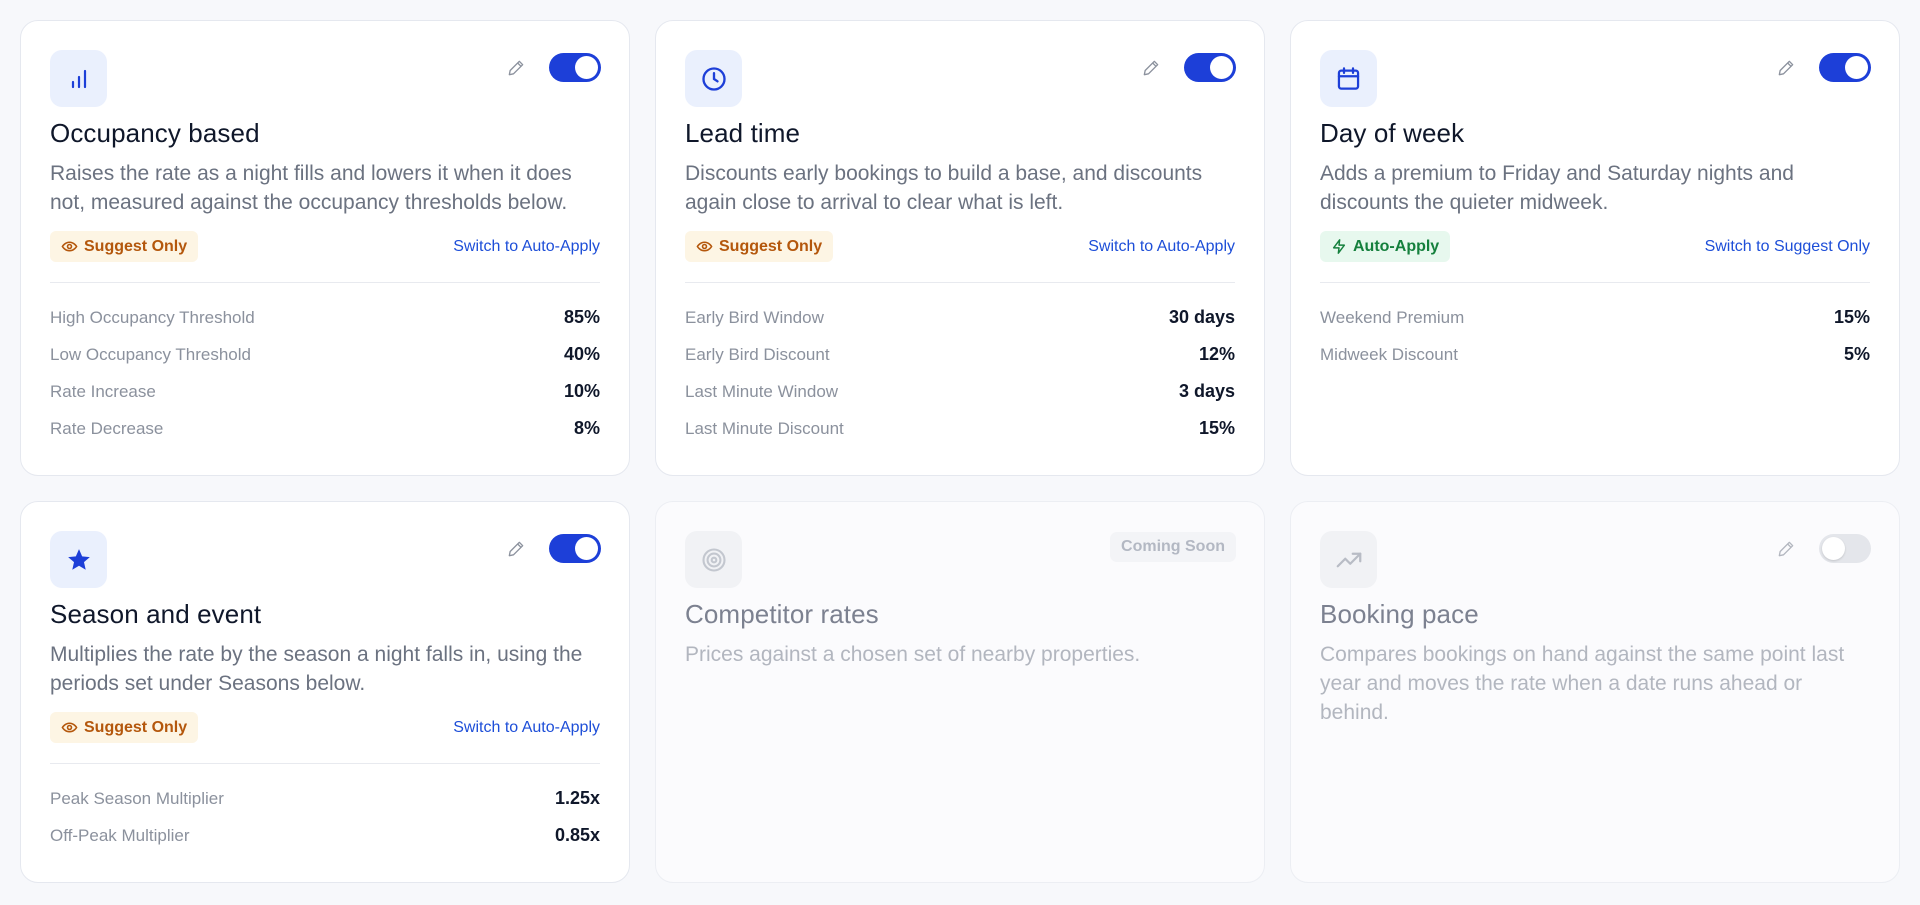  Describe the element at coordinates (1399, 614) in the screenshot. I see `rule-title: Booking pace` at that location.